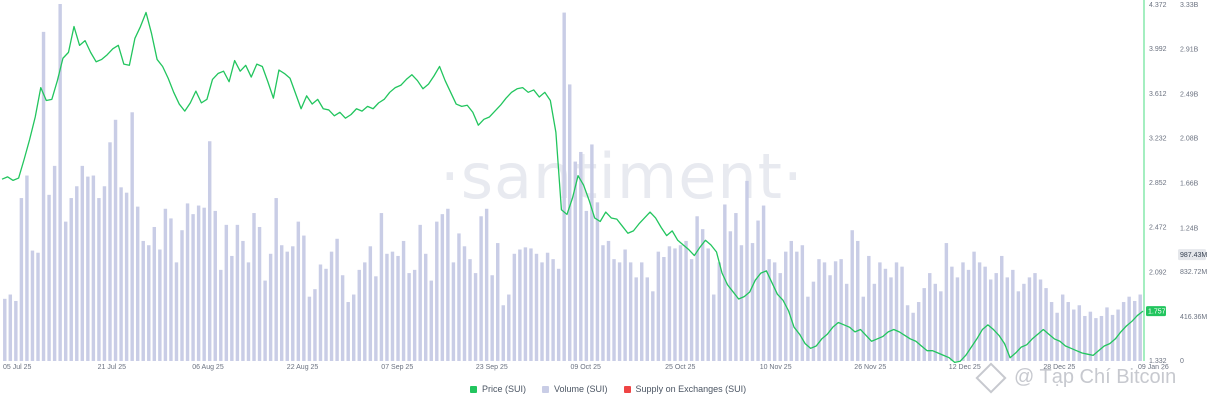 The image size is (1207, 404). What do you see at coordinates (1193, 272) in the screenshot?
I see `volume-tick-label: 832.72M` at bounding box center [1193, 272].